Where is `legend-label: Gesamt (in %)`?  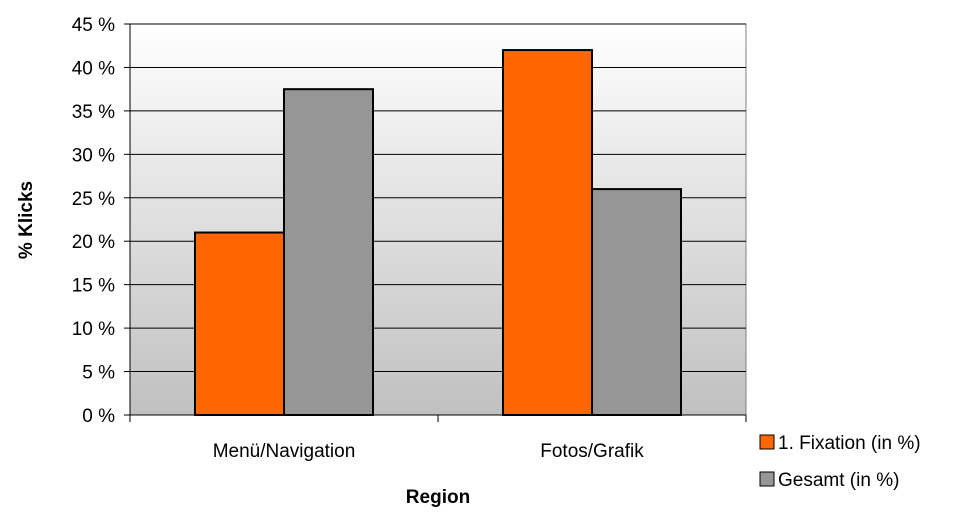
legend-label: Gesamt (in %) is located at coordinates (838, 480).